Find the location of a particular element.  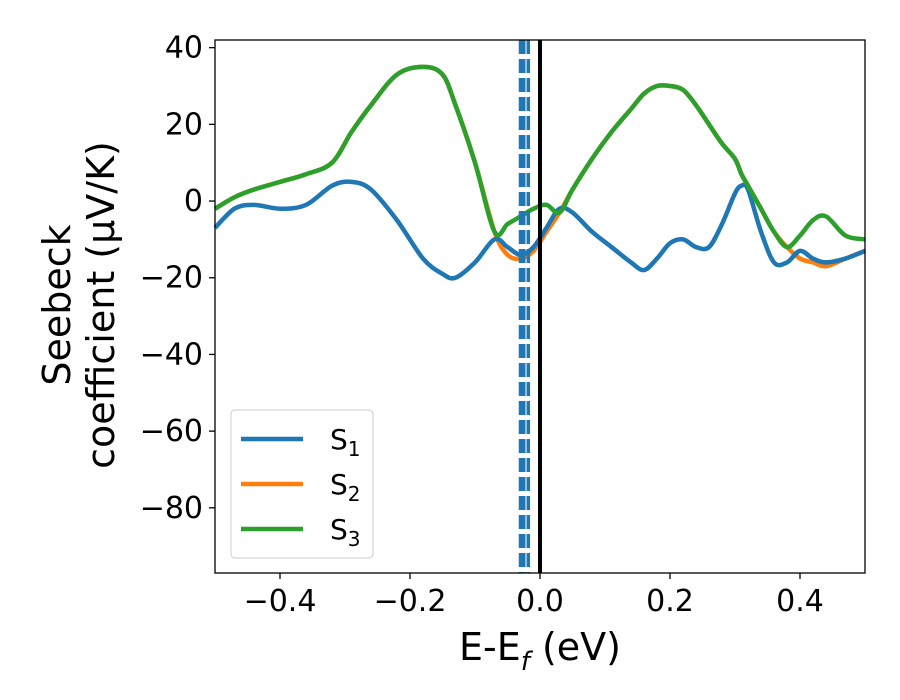

y-axis-label: Seebeck coefficient (μV/K) is located at coordinates (79, 305).